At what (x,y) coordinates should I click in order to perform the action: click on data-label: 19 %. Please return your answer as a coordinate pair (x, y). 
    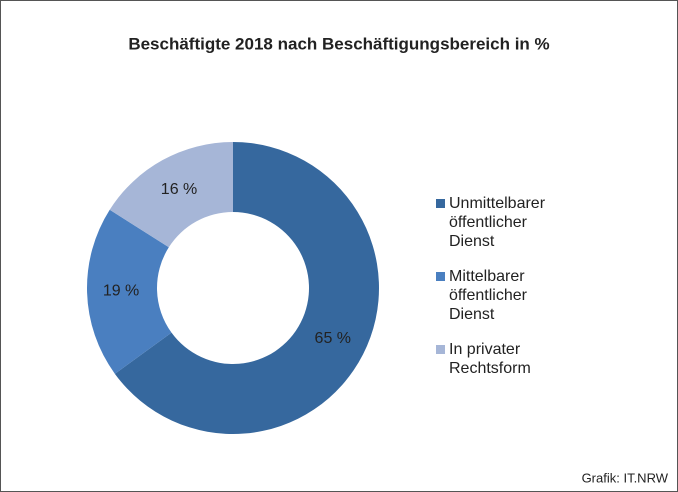
    Looking at the image, I should click on (121, 291).